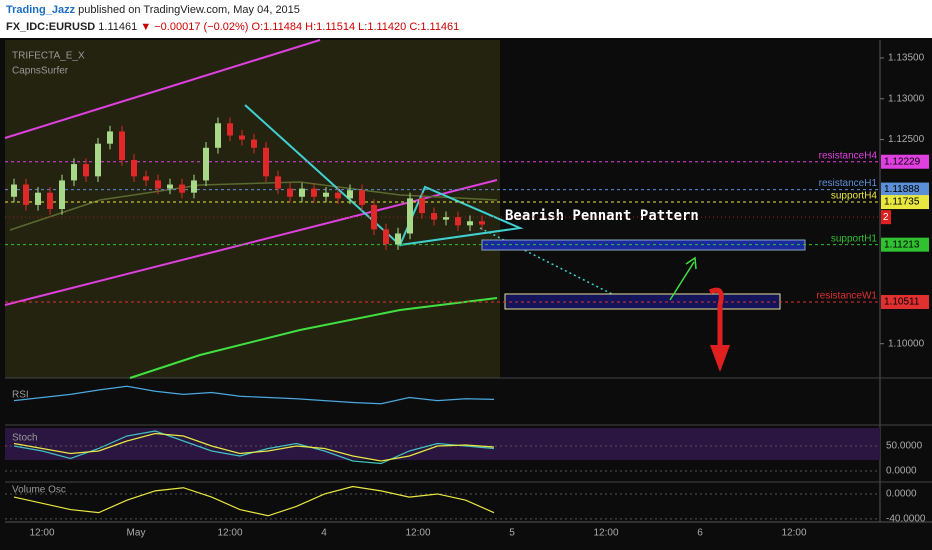 This screenshot has width=932, height=550. Describe the element at coordinates (550, 263) in the screenshot. I see `projection` at that location.